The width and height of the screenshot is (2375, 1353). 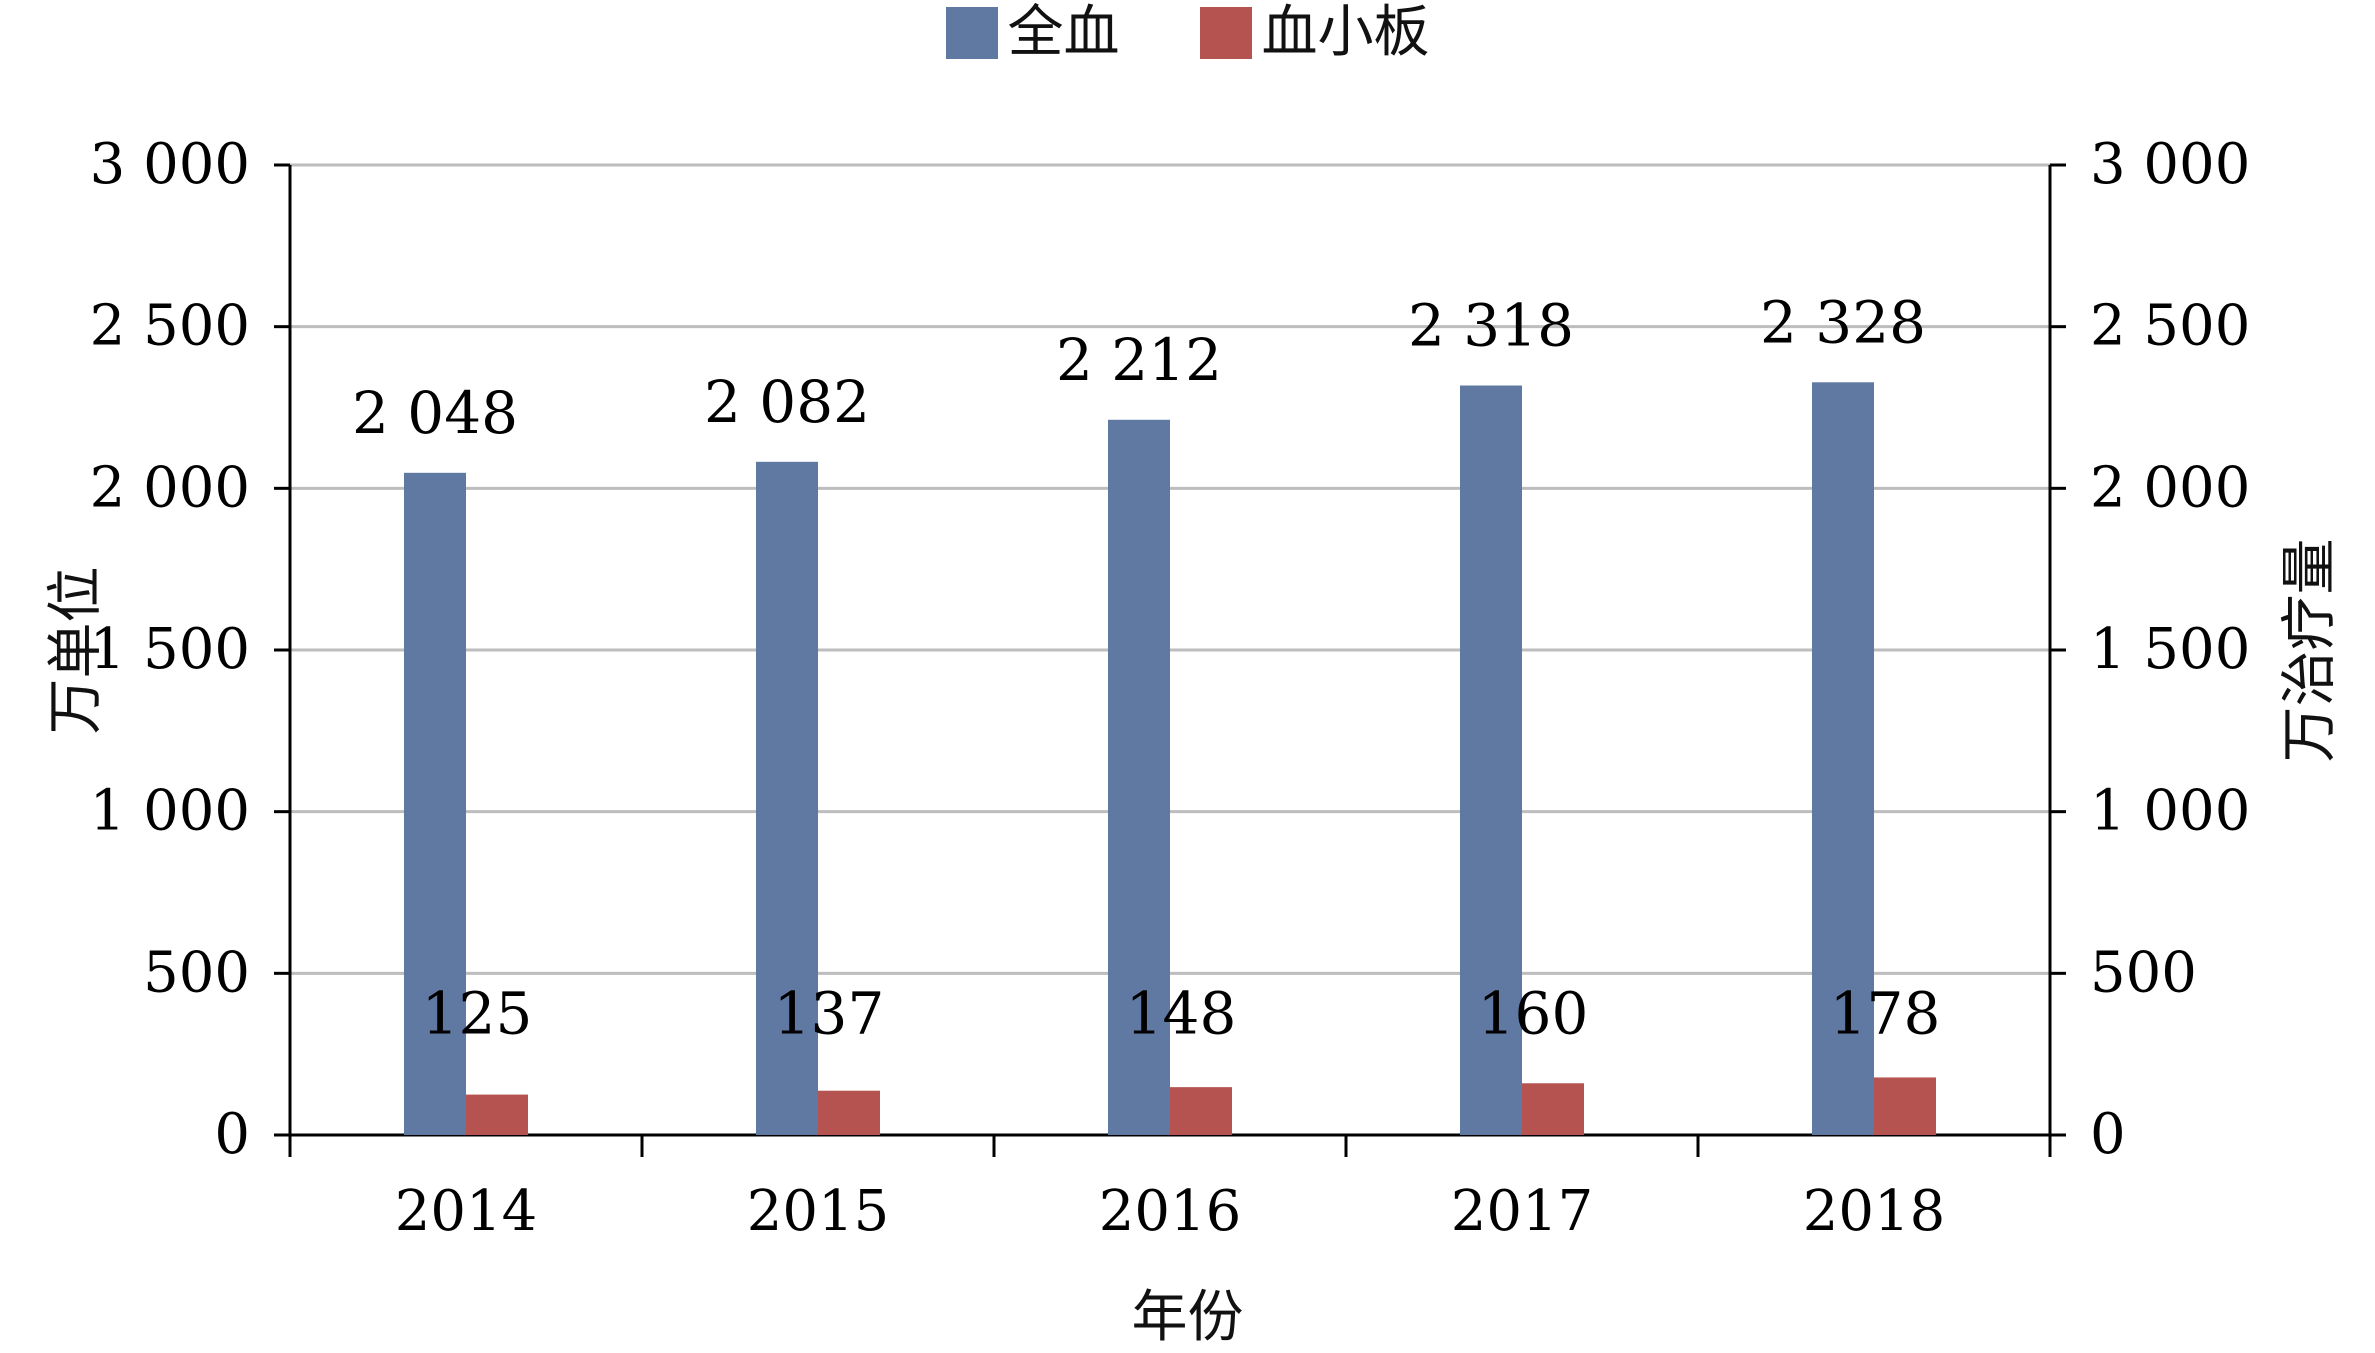 What do you see at coordinates (196, 972) in the screenshot?
I see `y-tick-label-left: 500` at bounding box center [196, 972].